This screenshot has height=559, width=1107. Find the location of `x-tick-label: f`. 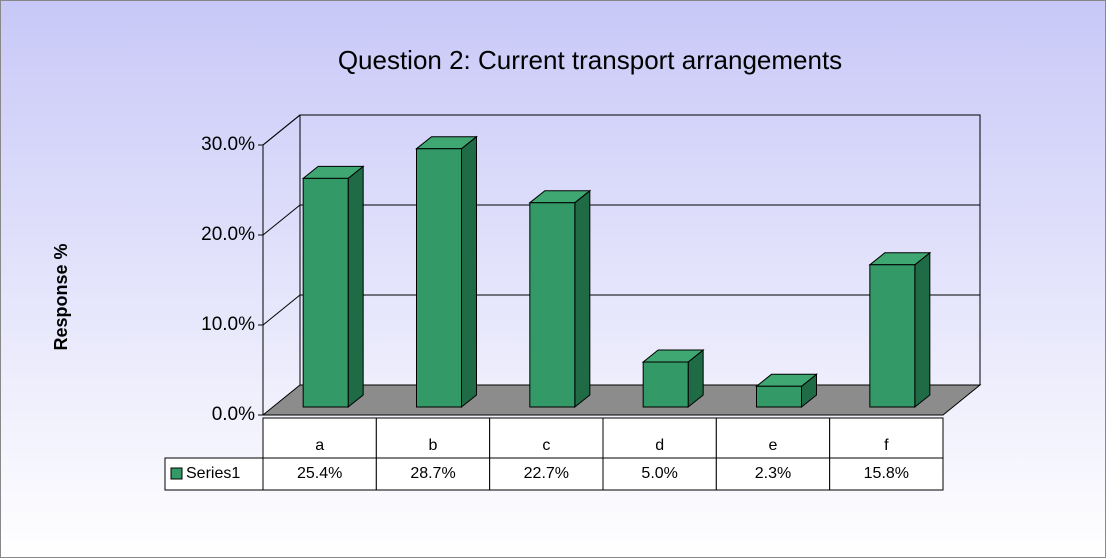

x-tick-label: f is located at coordinates (886, 445).